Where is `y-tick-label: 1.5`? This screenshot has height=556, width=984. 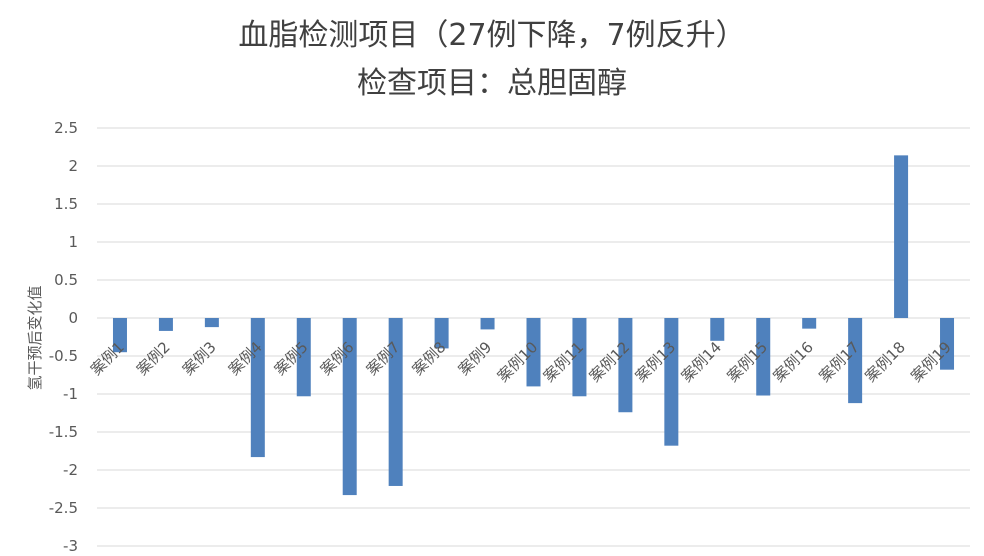 y-tick-label: 1.5 is located at coordinates (66, 204).